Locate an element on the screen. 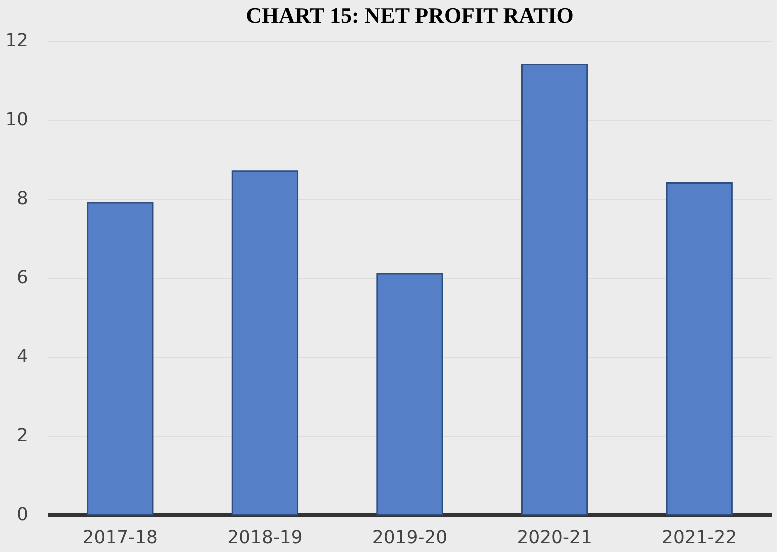 The width and height of the screenshot is (777, 552). y-tick-label: 4 is located at coordinates (22, 357).